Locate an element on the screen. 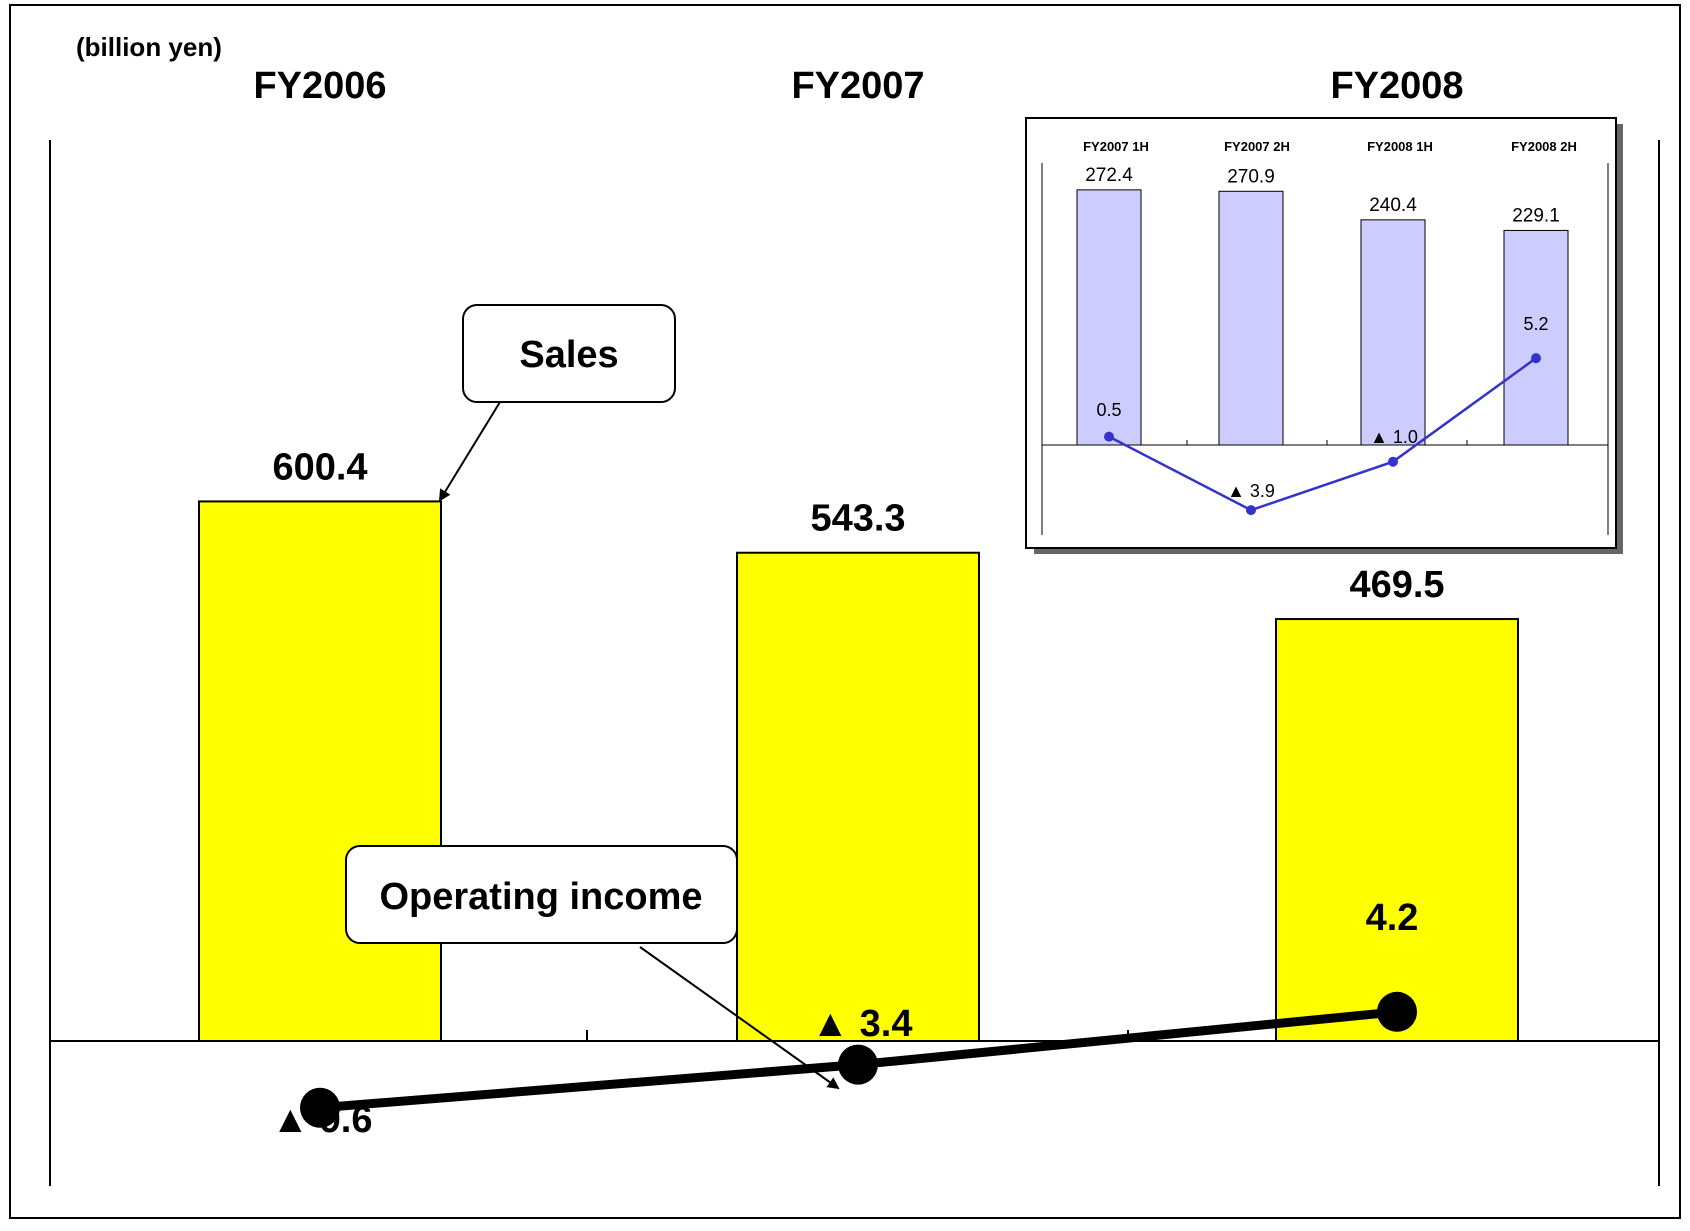 This screenshot has height=1231, width=1690. inset-operating-income-line is located at coordinates (1322, 434).